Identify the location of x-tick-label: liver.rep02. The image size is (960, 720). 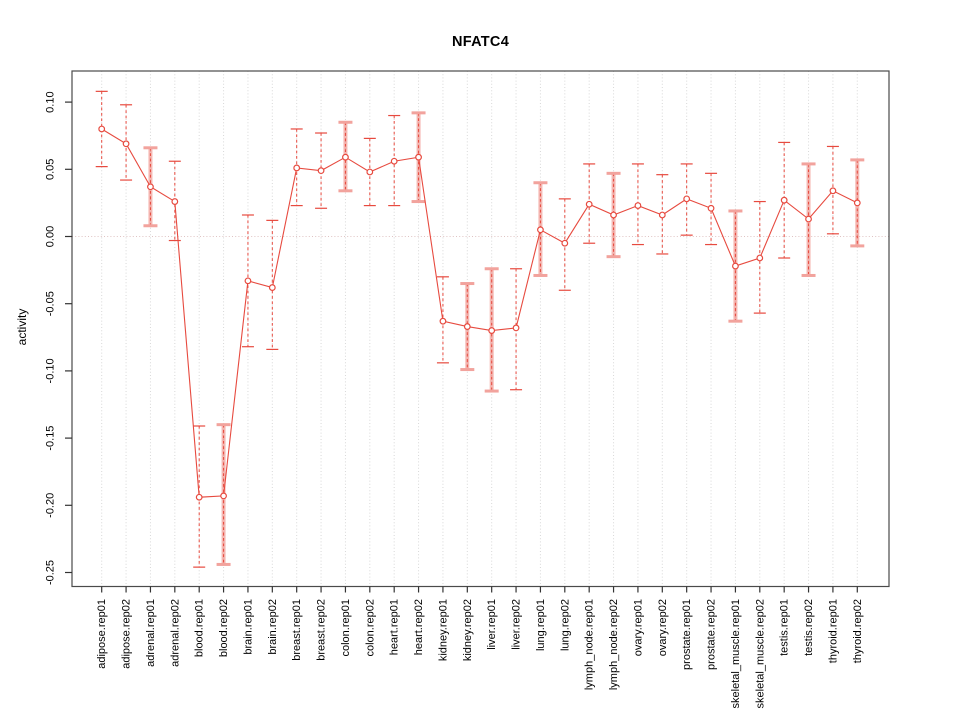
(517, 624).